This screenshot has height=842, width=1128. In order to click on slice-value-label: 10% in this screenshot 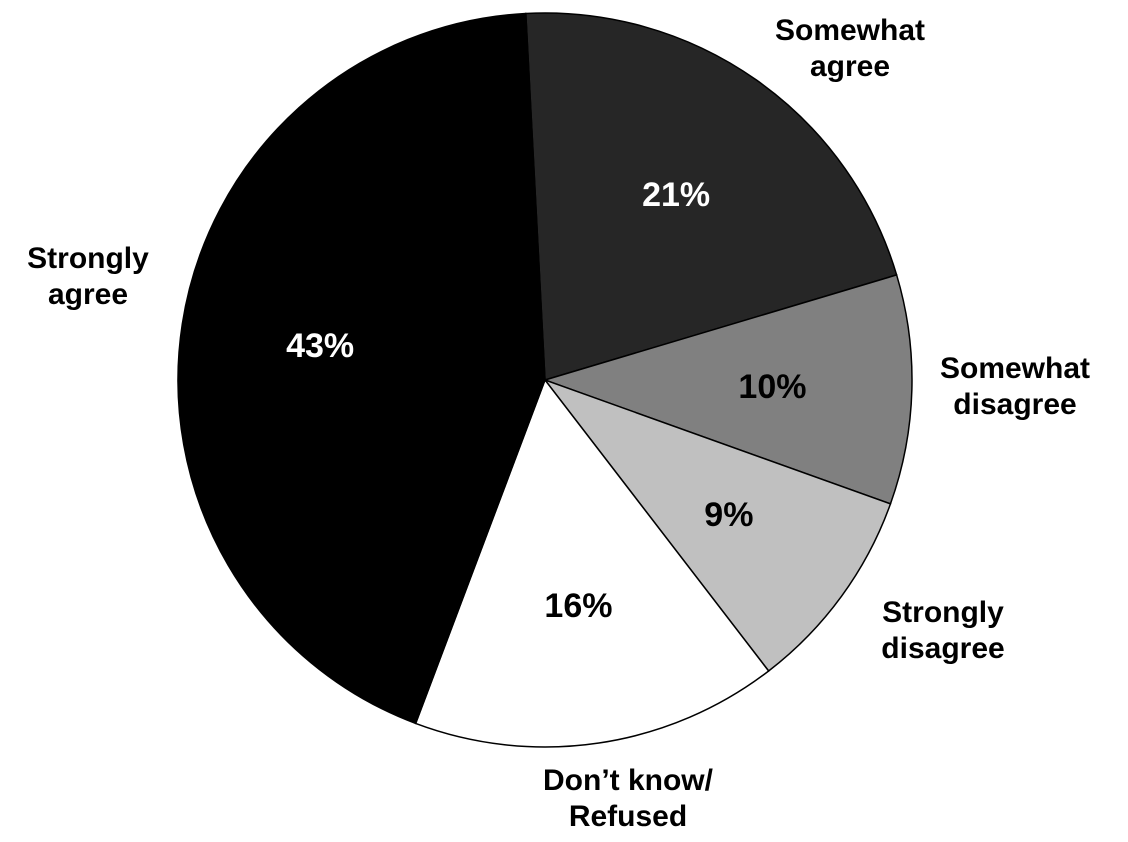, I will do `click(772, 387)`.